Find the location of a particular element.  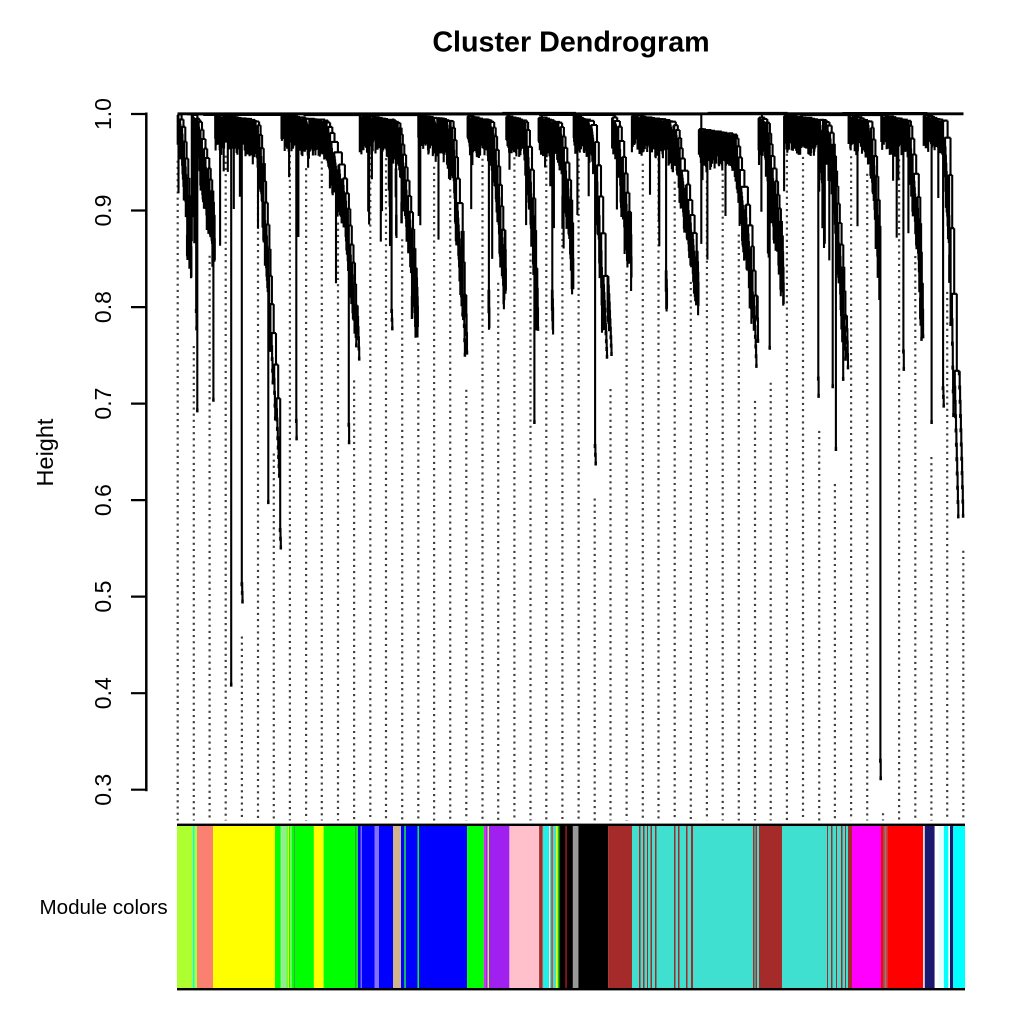

svg-text: 0.8 is located at coordinates (103, 307).